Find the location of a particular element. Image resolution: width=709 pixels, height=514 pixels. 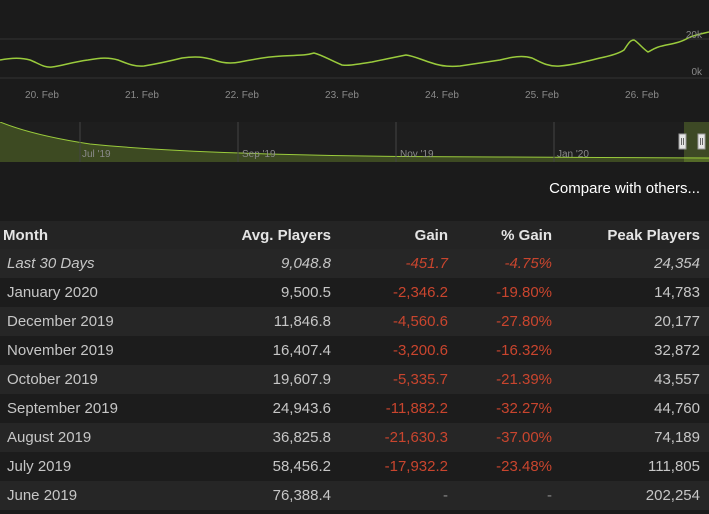

cell-gain: -3,200.6 is located at coordinates (398, 350).